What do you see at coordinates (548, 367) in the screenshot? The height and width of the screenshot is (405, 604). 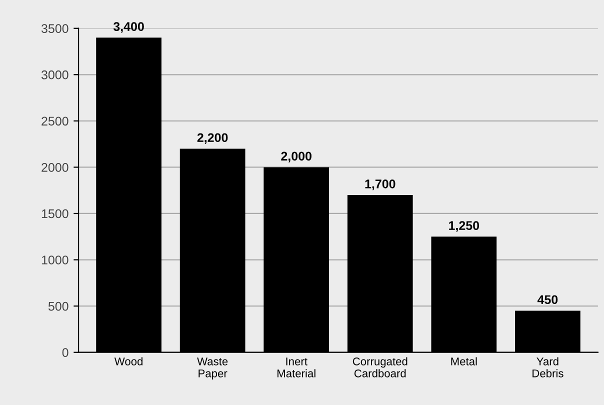 I see `x-tick-label: Yard Debris` at bounding box center [548, 367].